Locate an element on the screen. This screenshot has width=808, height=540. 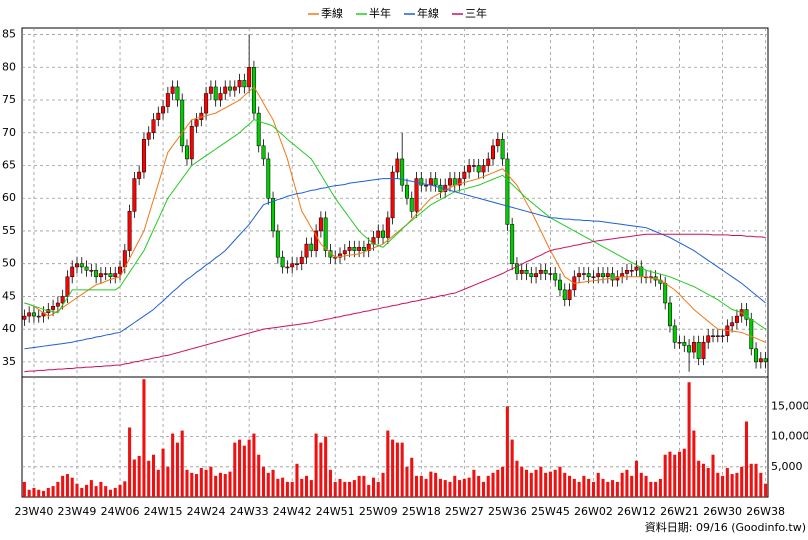
y-tick-label: 40 is located at coordinates (9, 328).